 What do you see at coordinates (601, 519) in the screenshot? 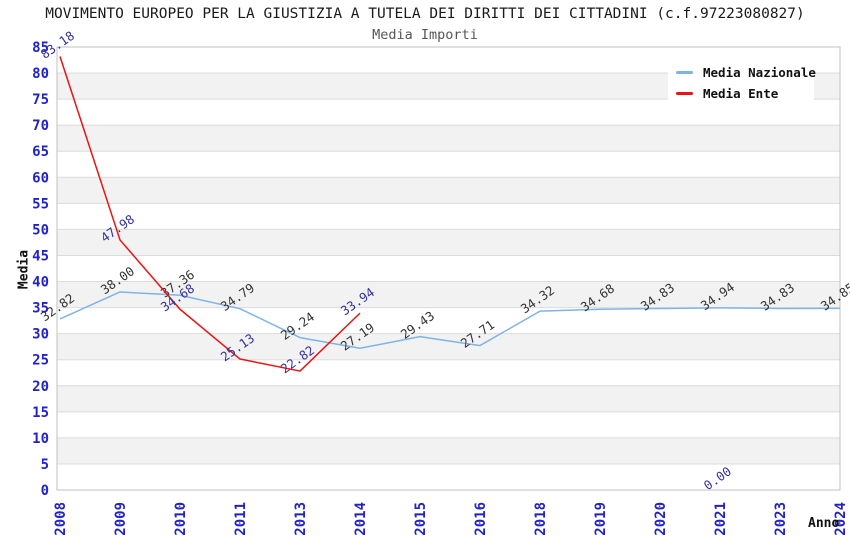
I see `svg-text: 2019` at bounding box center [601, 519].